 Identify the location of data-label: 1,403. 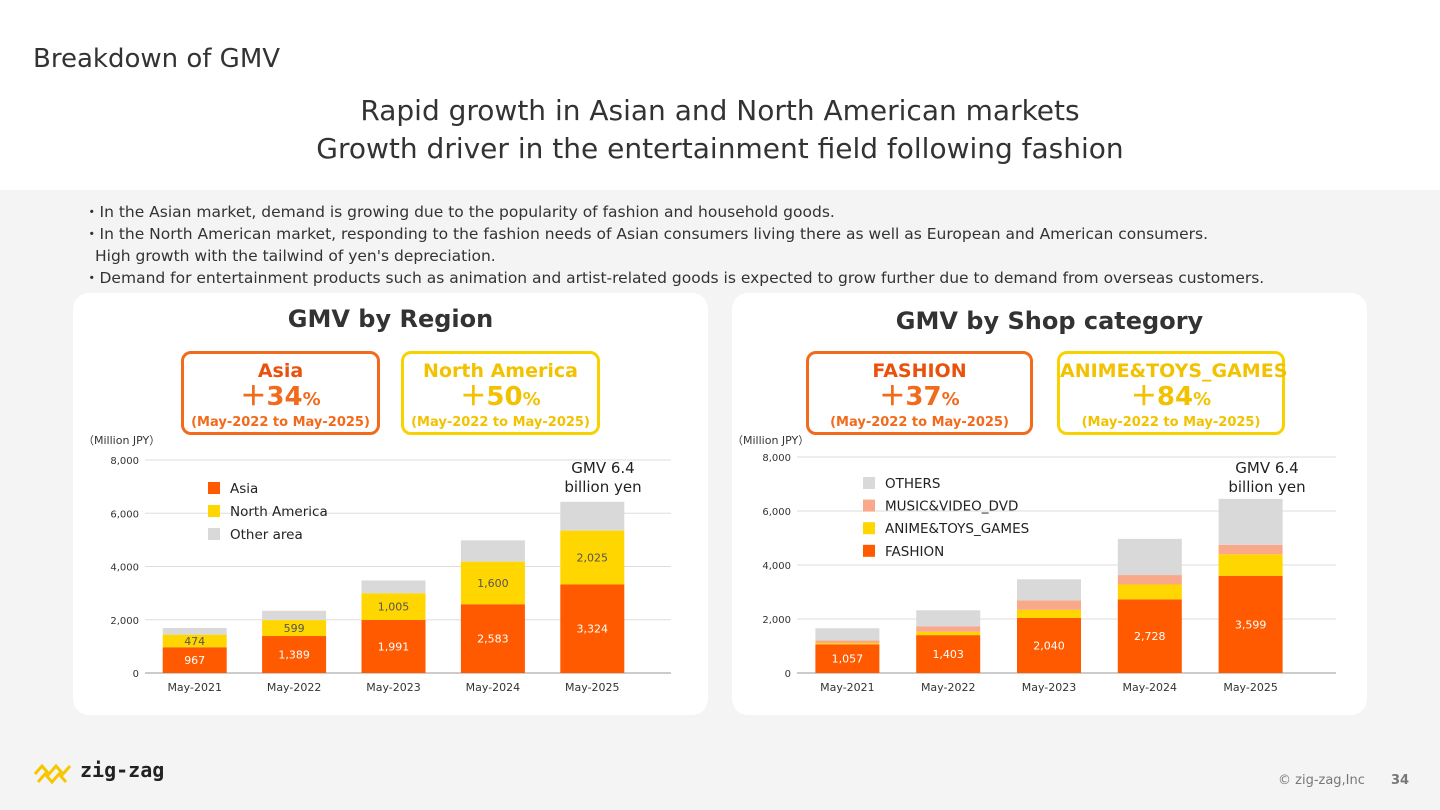
(948, 654).